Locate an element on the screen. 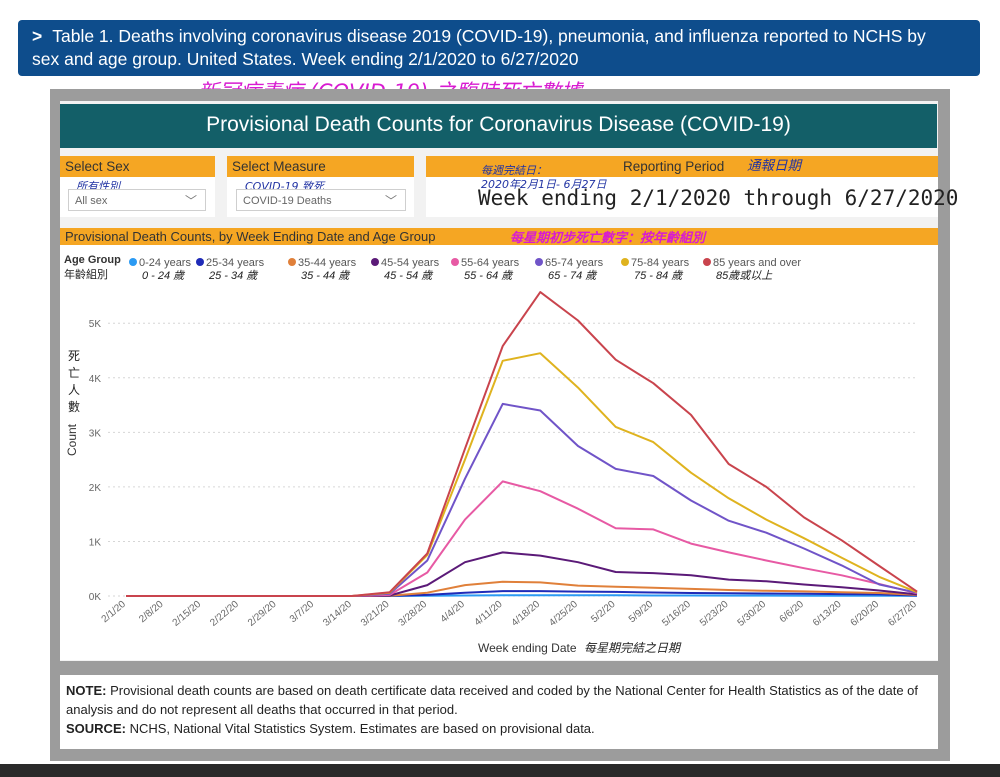 Image resolution: width=1000 pixels, height=777 pixels. legend-label-zh: 75 - 84 歲 is located at coordinates (659, 275).